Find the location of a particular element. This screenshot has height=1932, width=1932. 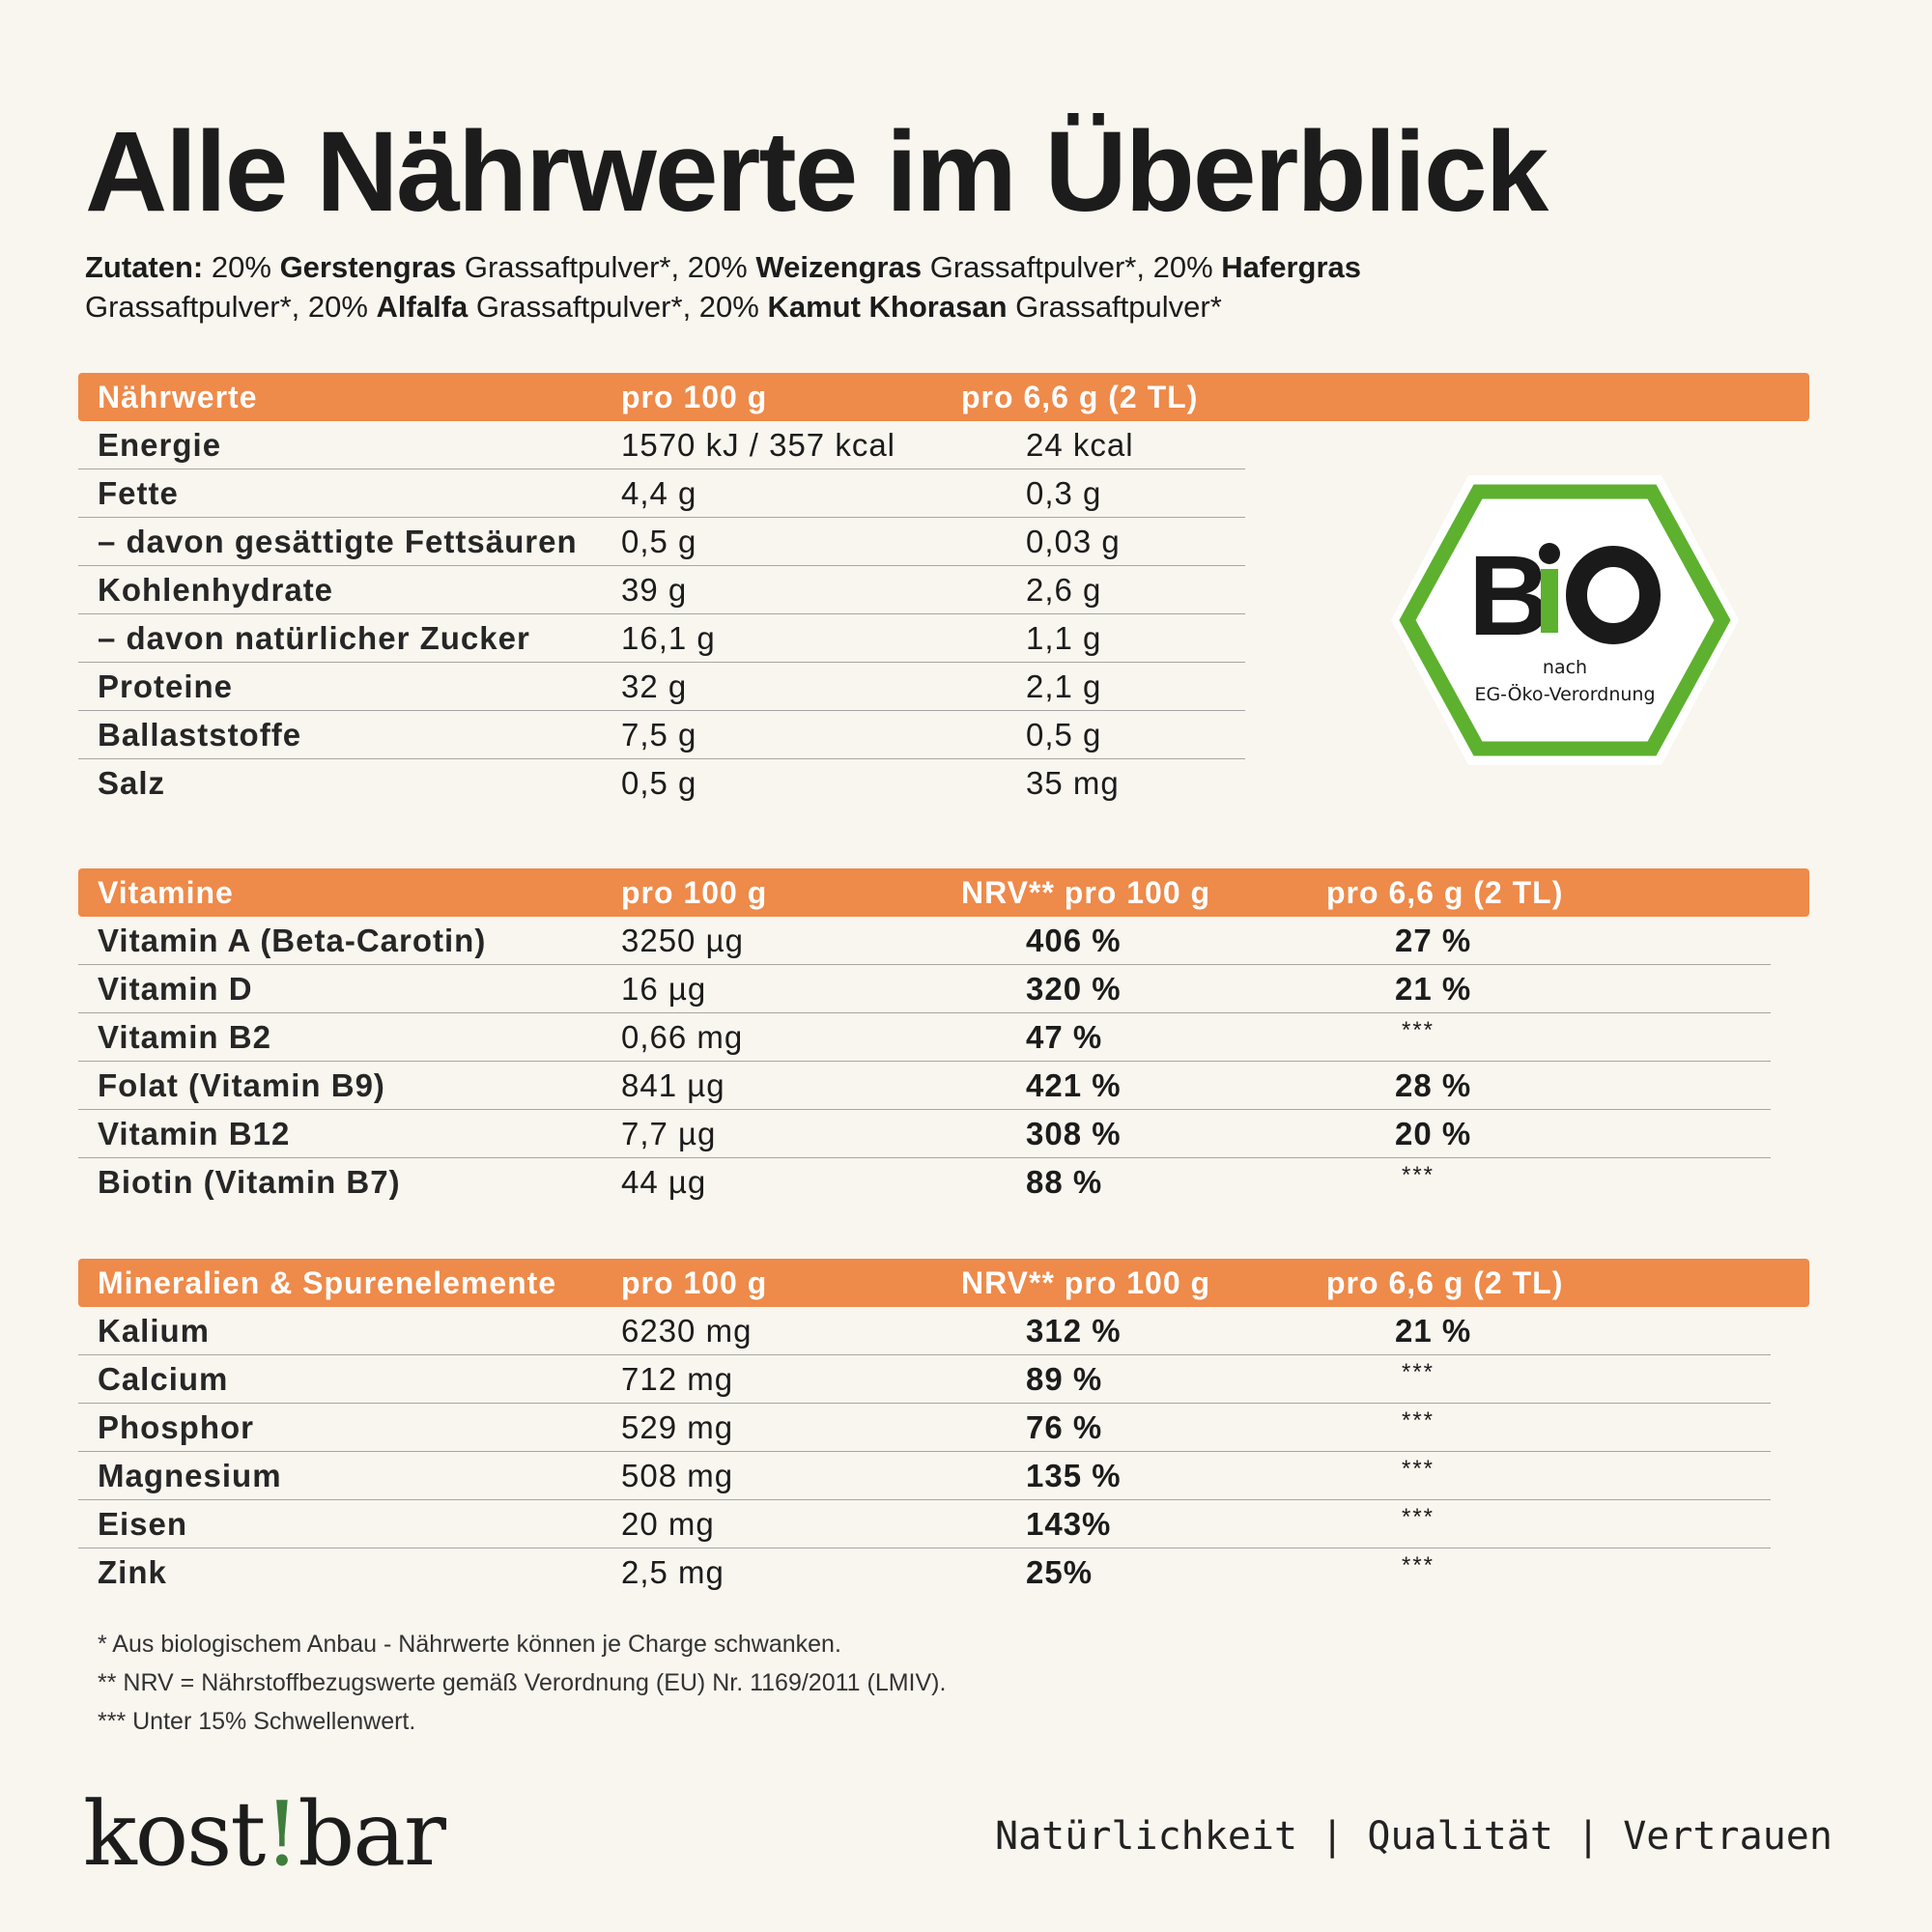

vitamins-header-per100: pro 100 g is located at coordinates (694, 892).